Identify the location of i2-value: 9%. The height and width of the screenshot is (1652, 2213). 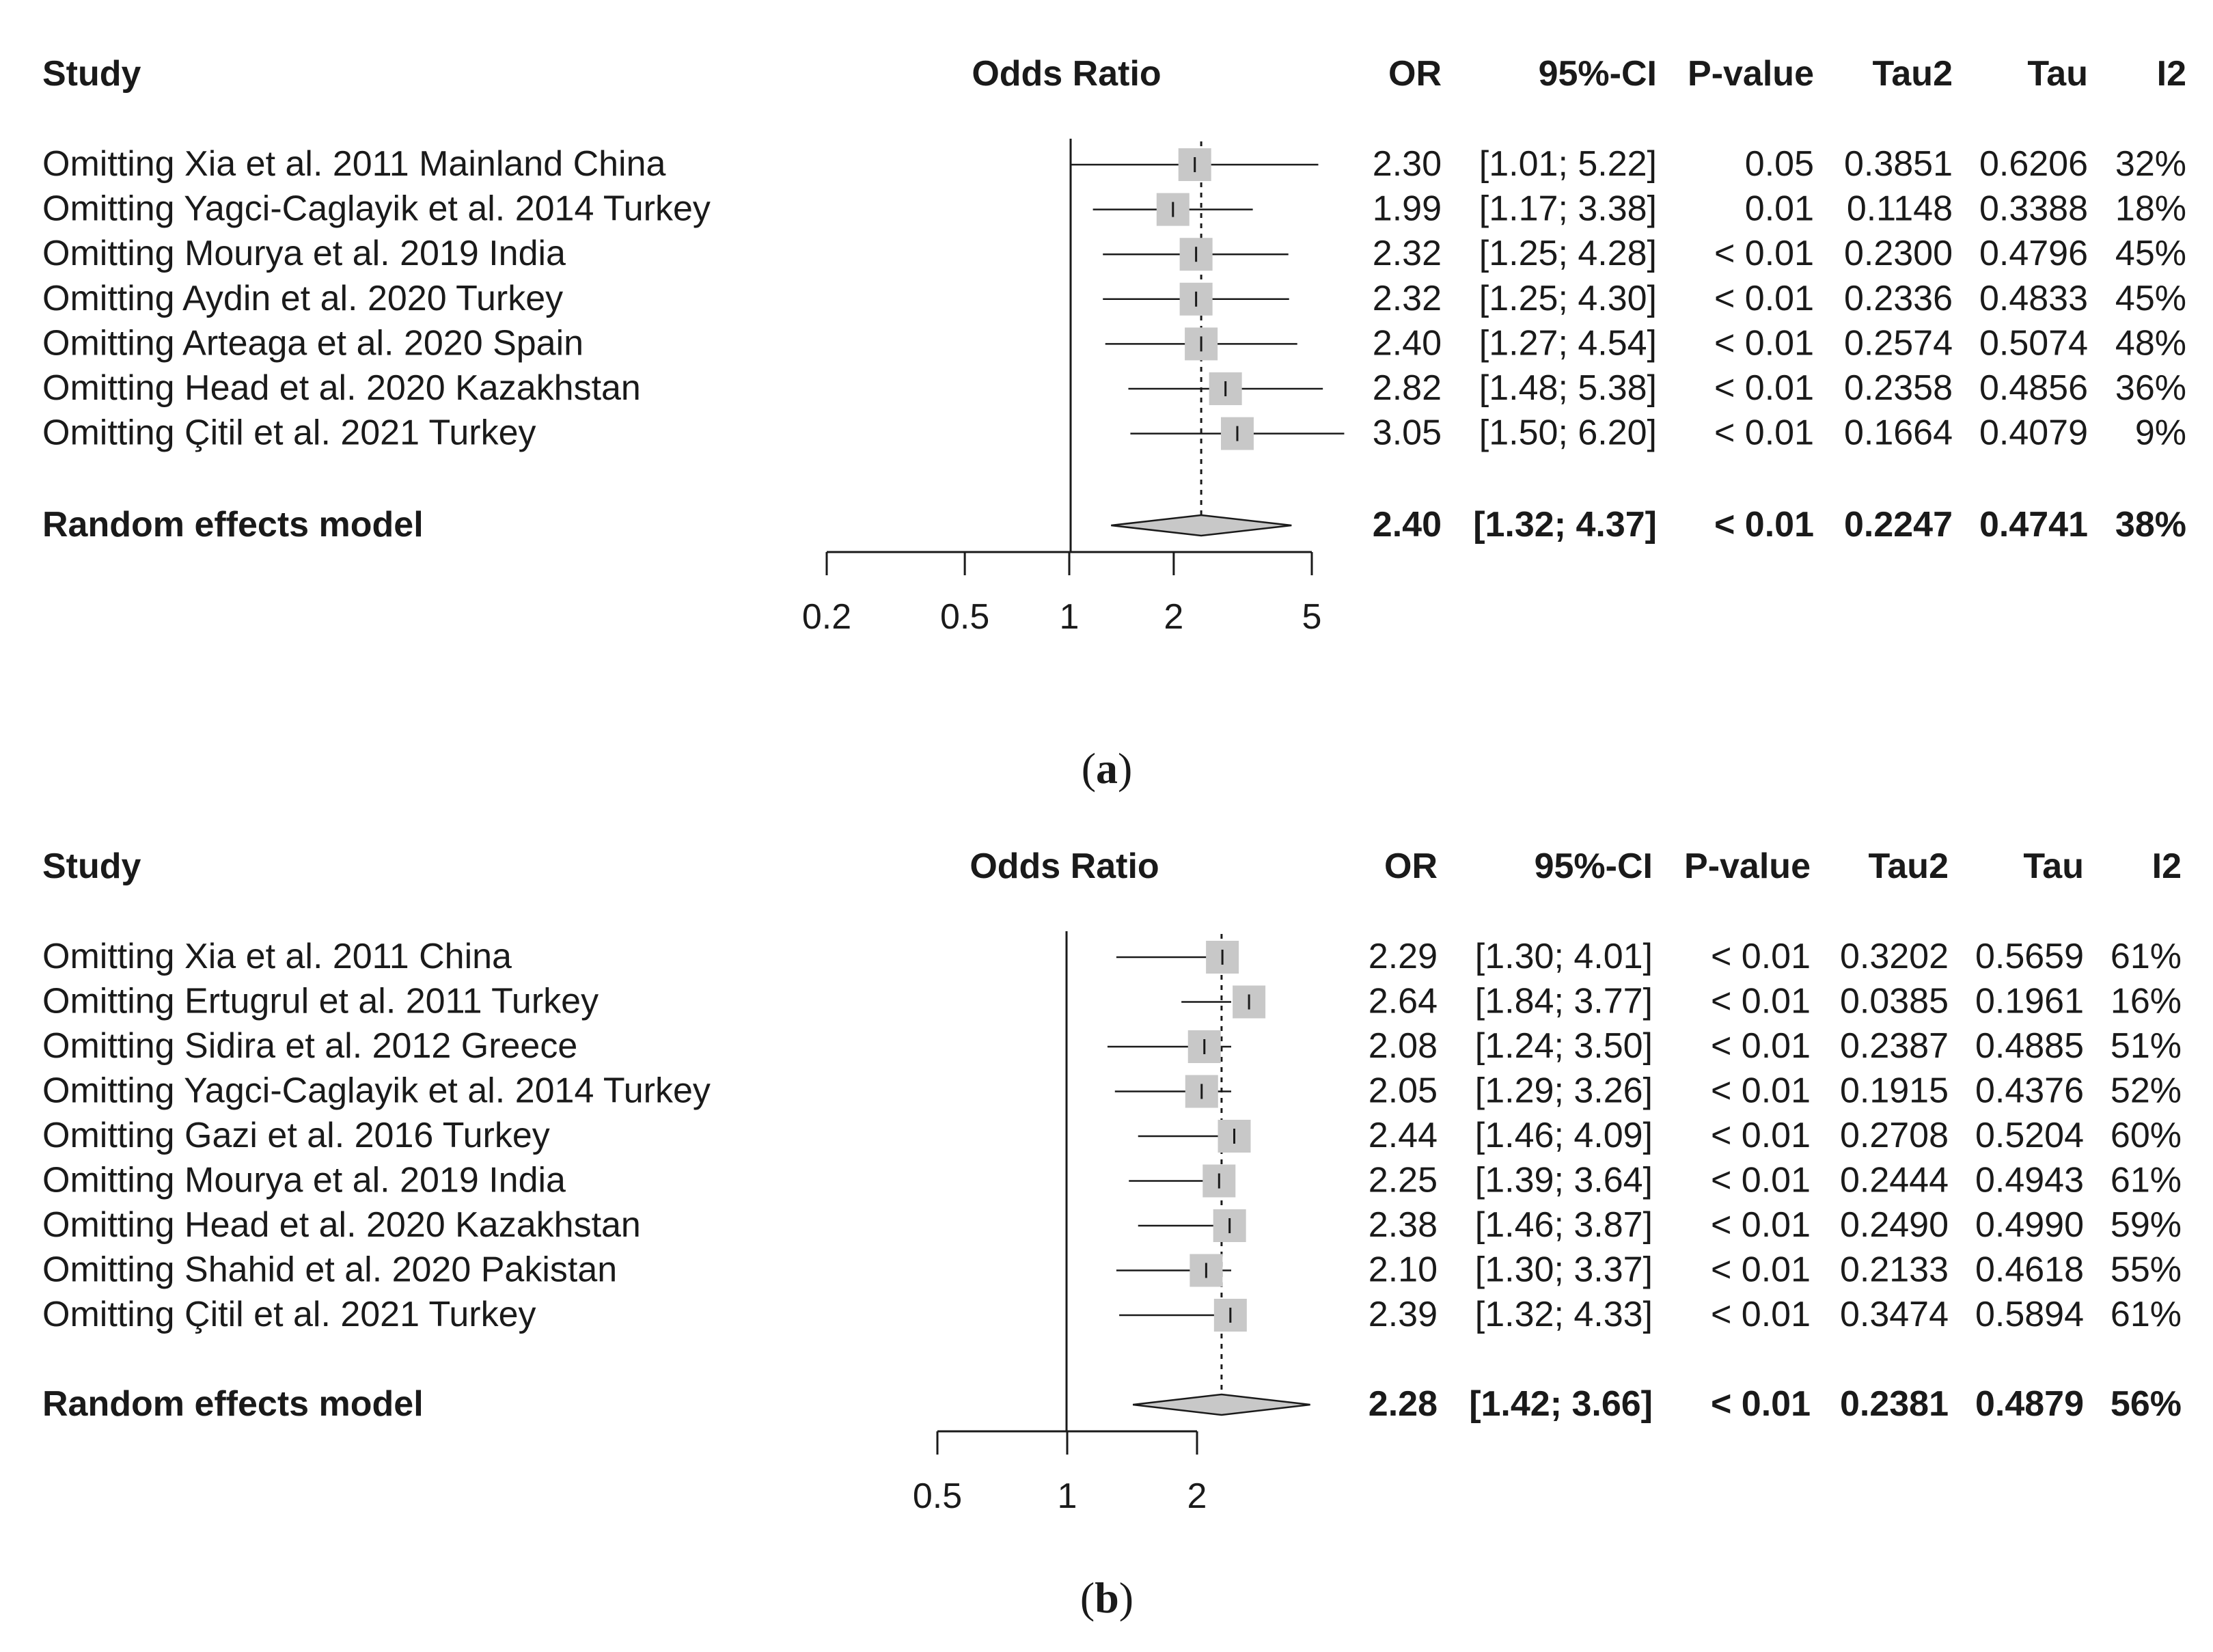
(2160, 433).